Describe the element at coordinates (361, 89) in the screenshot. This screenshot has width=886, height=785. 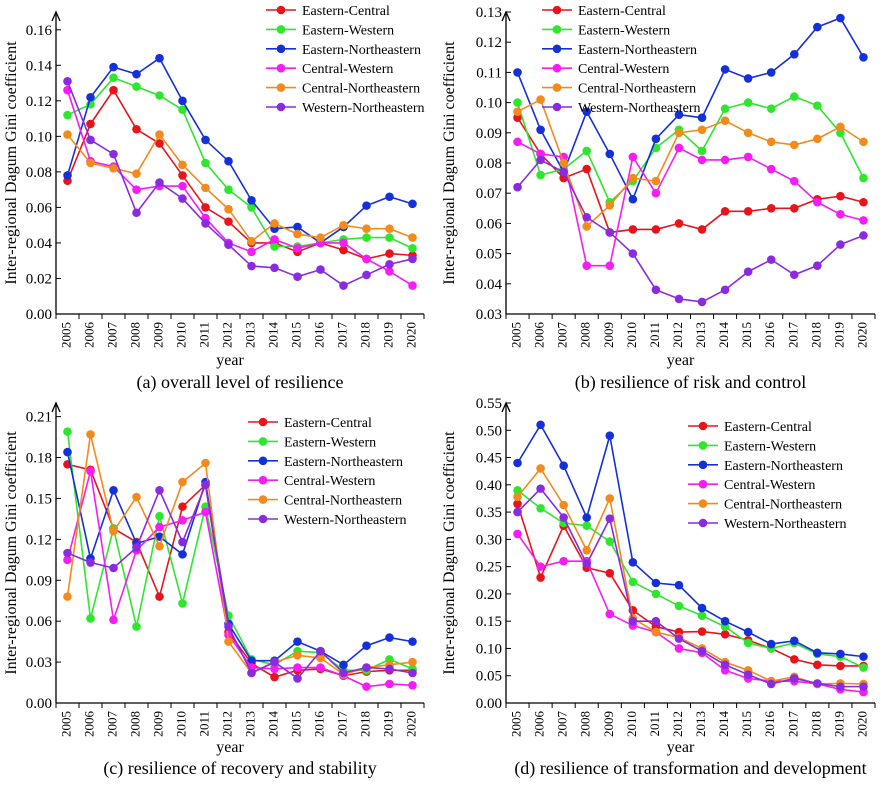
I see `legend-label: Central-Northeastern` at that location.